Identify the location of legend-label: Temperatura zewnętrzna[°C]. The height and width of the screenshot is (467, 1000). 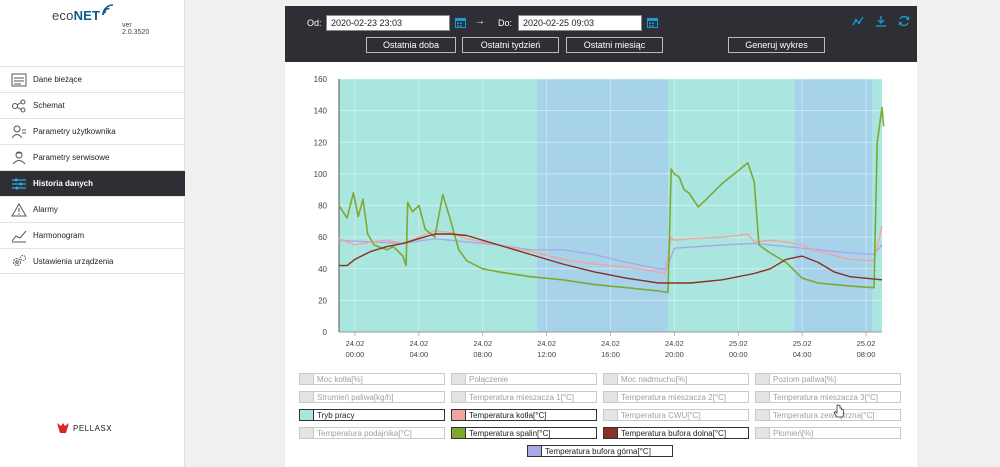
(824, 415).